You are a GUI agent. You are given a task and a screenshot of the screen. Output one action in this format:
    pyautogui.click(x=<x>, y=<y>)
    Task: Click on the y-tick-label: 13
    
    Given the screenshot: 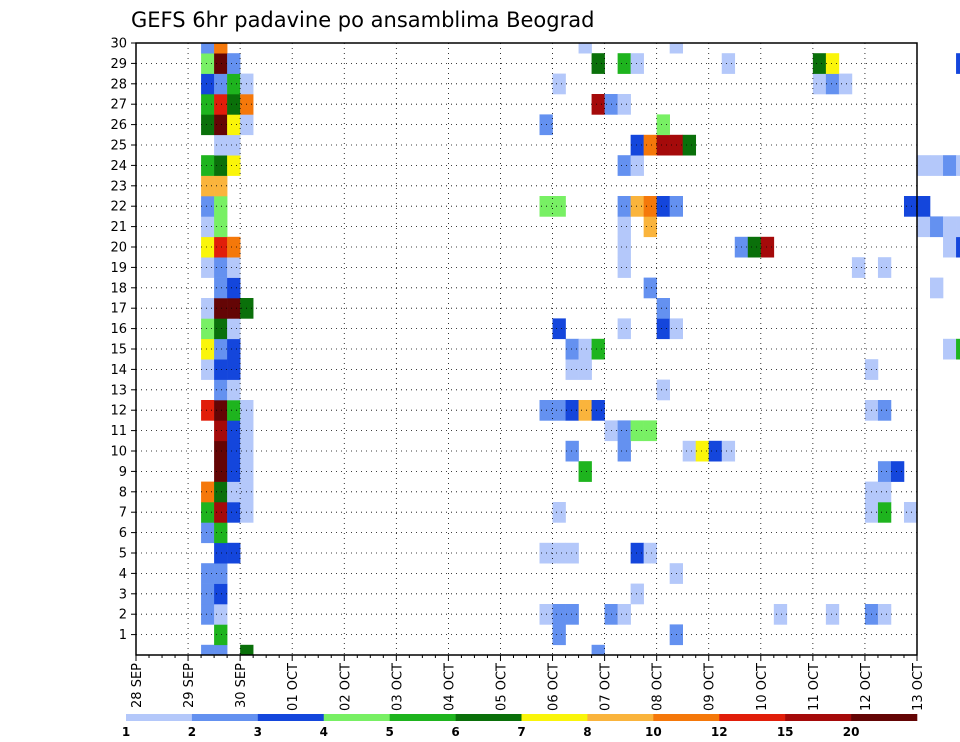 What is the action you would take?
    pyautogui.click(x=118, y=390)
    